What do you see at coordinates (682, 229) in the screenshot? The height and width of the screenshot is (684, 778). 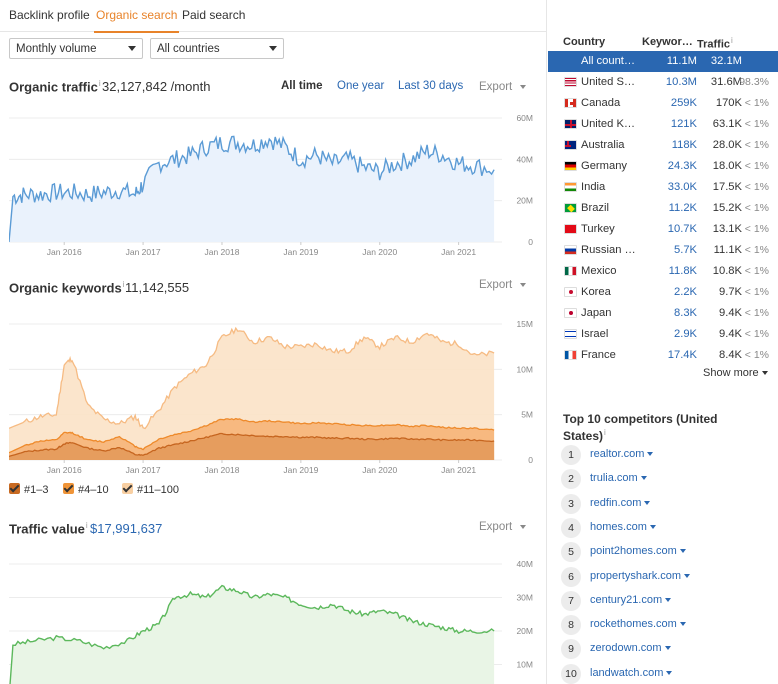 I see `country-keywords: 10.7K` at bounding box center [682, 229].